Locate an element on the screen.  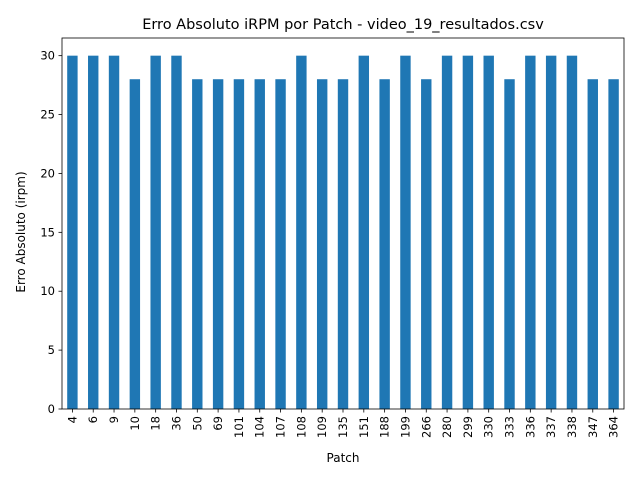
y-axis-label: Erro Absoluto (irpm) is located at coordinates (21, 231).